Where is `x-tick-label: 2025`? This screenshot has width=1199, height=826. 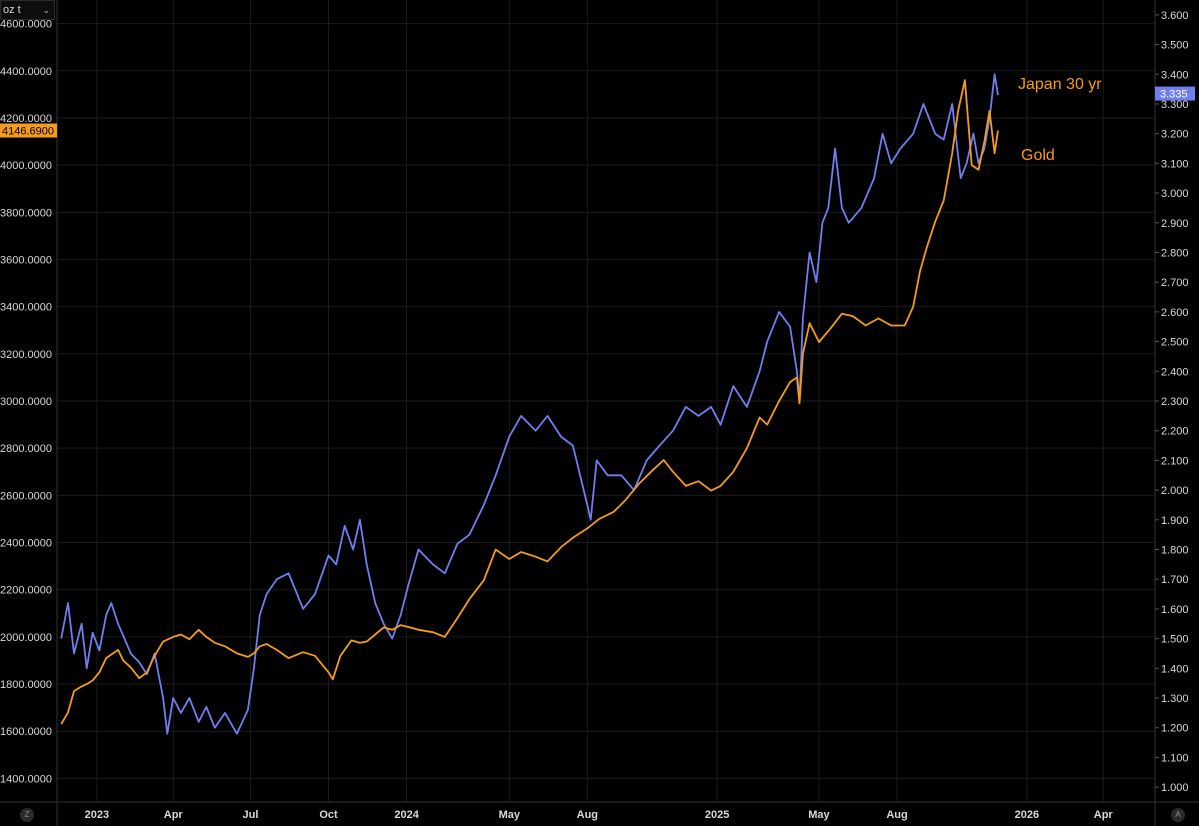 x-tick-label: 2025 is located at coordinates (717, 815).